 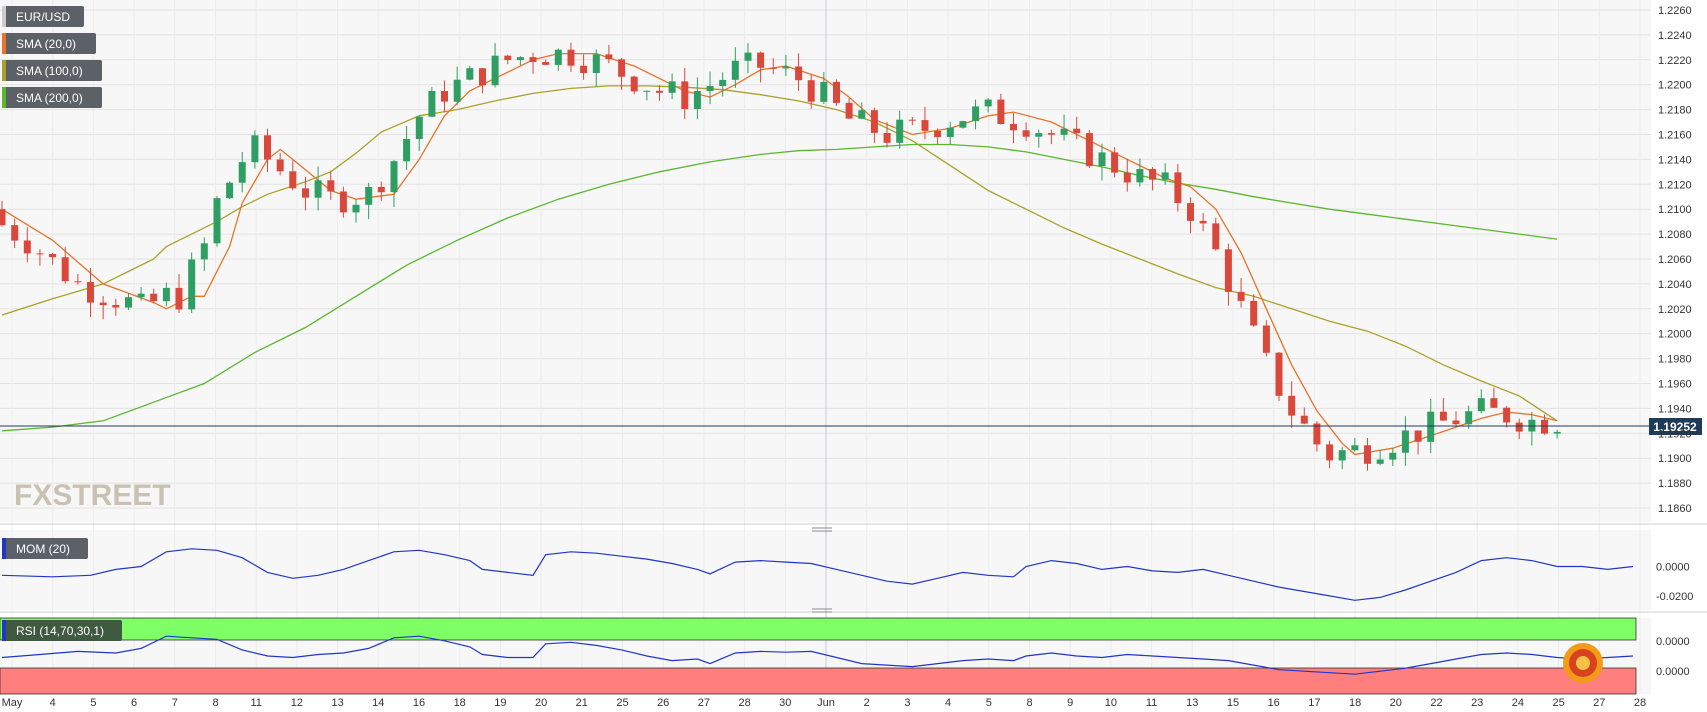 What do you see at coordinates (49, 43) in the screenshot?
I see `legend-sma-20: SMA (20,0)` at bounding box center [49, 43].